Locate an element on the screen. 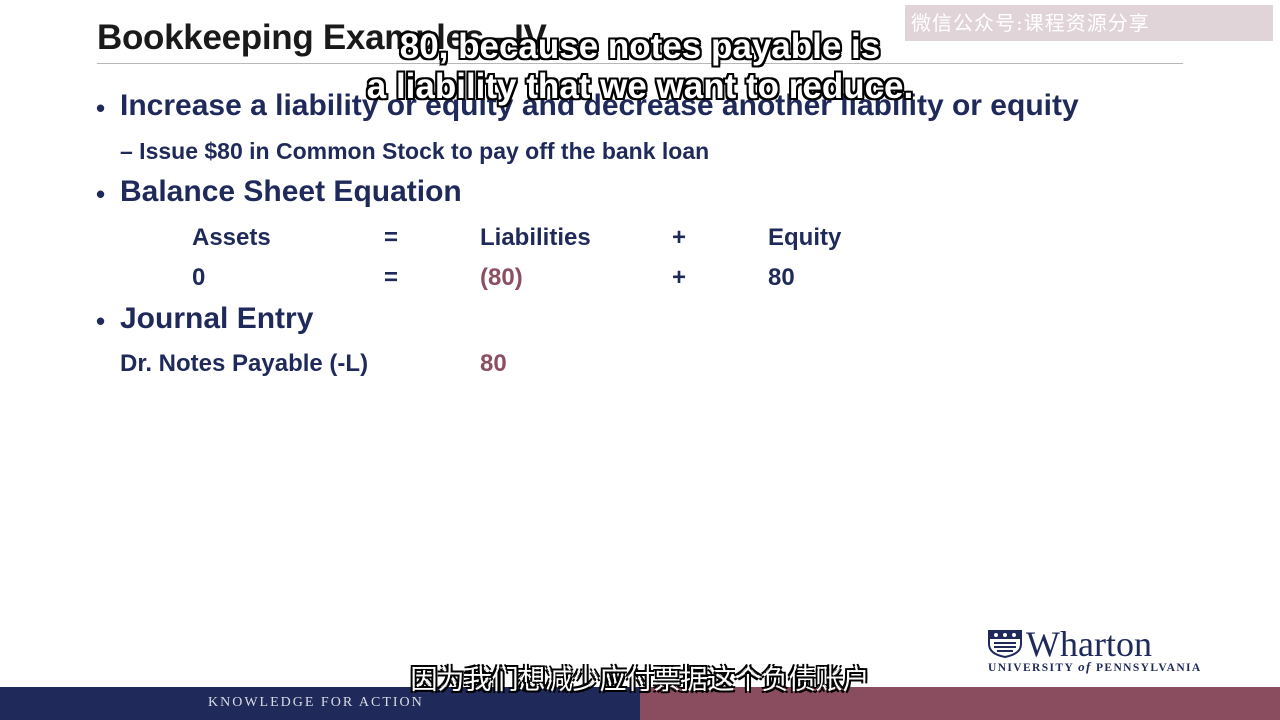 The height and width of the screenshot is (720, 1280). watermark: 微信公众号:课程资源分享 is located at coordinates (1089, 23).